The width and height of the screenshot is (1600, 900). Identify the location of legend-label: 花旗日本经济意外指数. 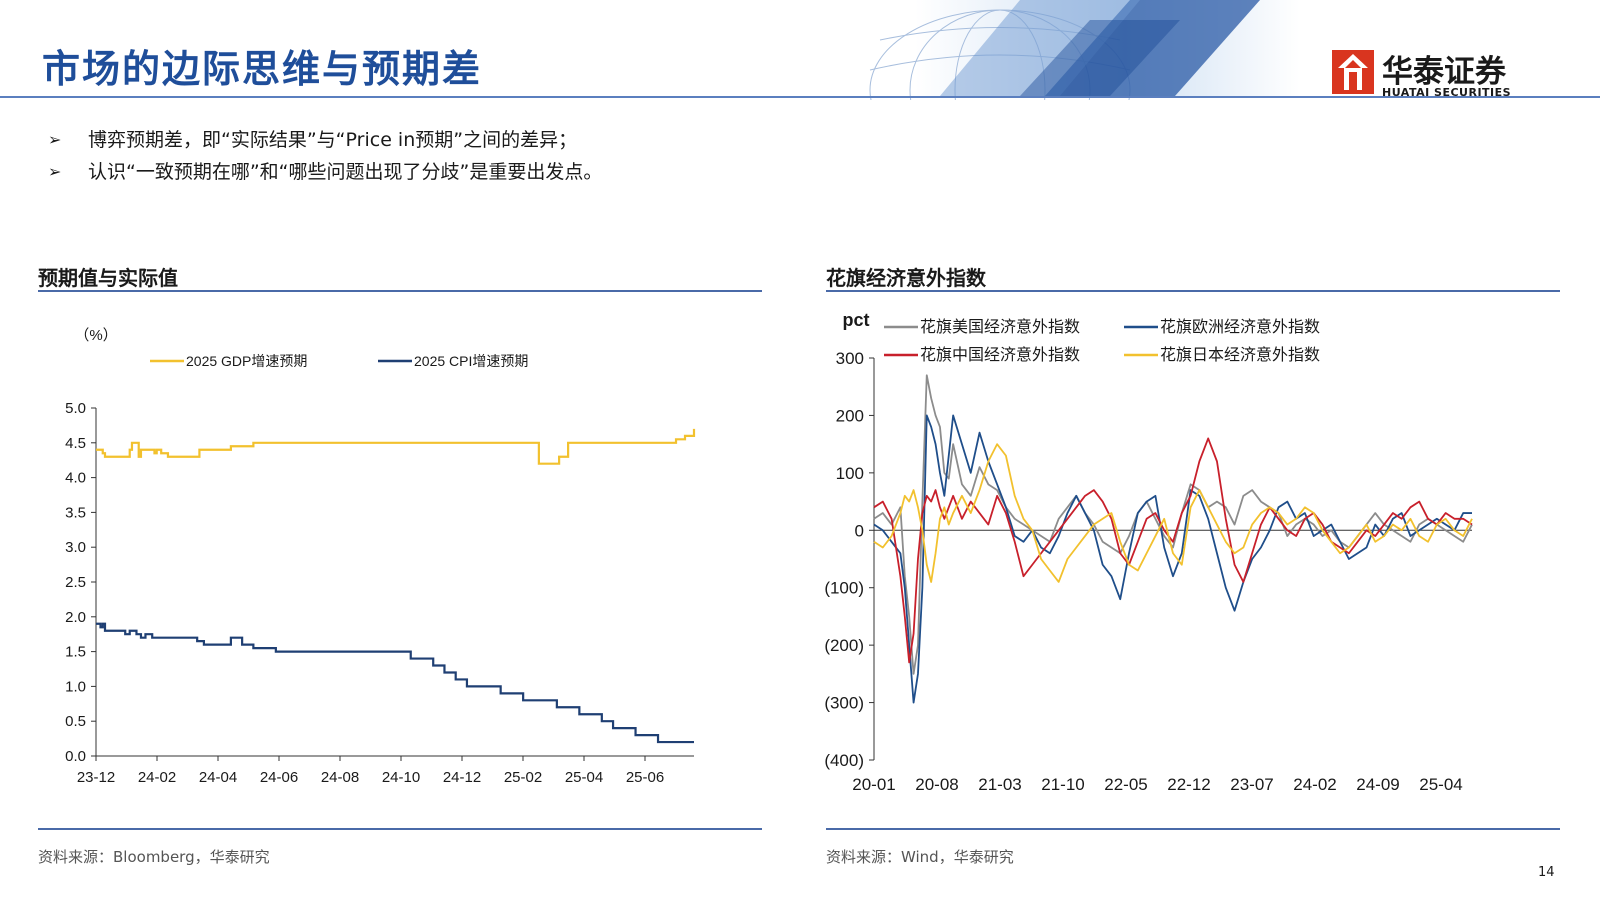
(1240, 354).